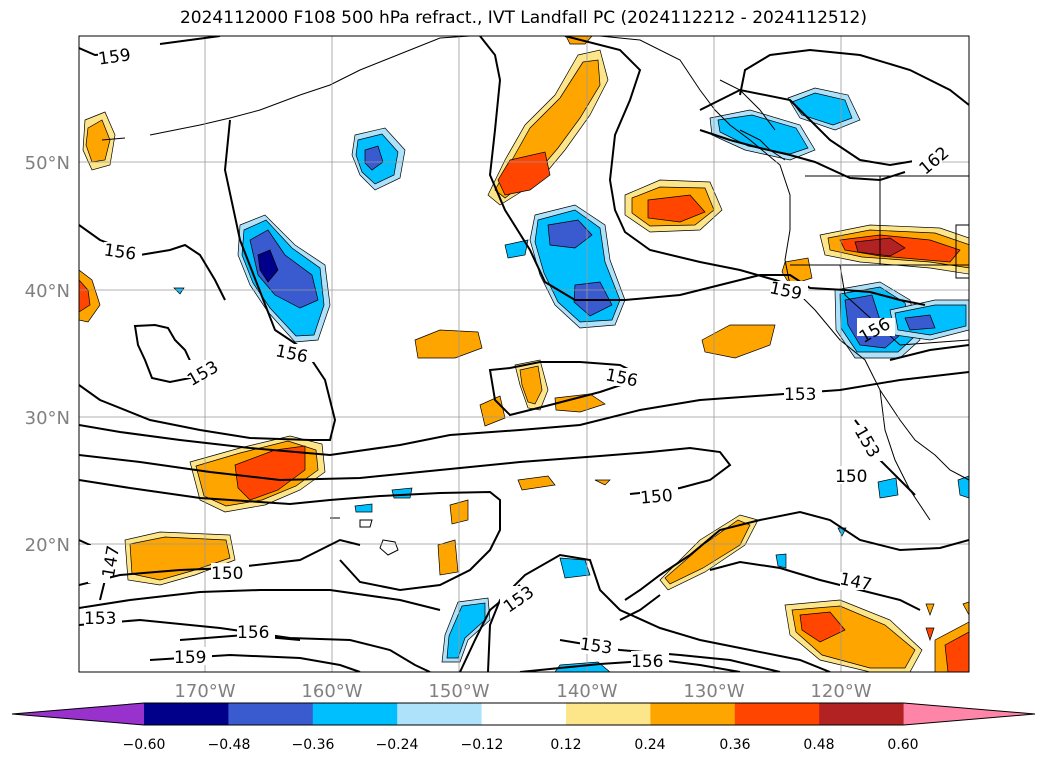 The image size is (1047, 765). Describe the element at coordinates (586, 691) in the screenshot. I see `lon-label-140w: 140°W` at that location.